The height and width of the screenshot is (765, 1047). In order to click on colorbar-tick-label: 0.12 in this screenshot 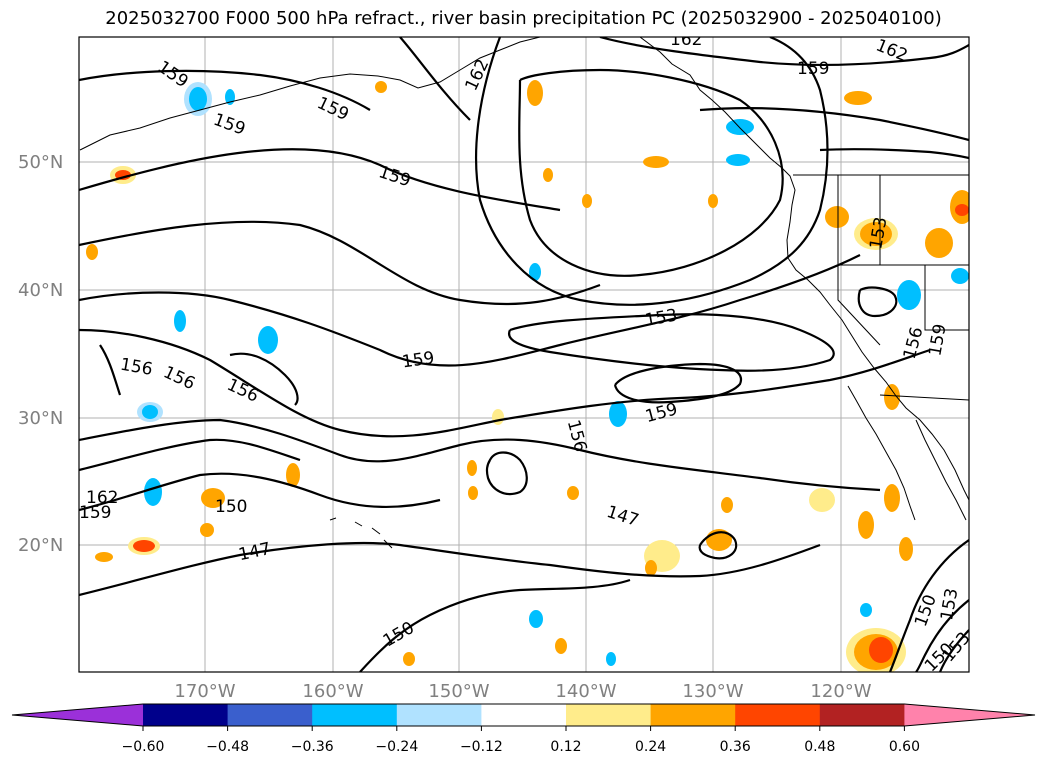, I will do `click(565, 747)`.